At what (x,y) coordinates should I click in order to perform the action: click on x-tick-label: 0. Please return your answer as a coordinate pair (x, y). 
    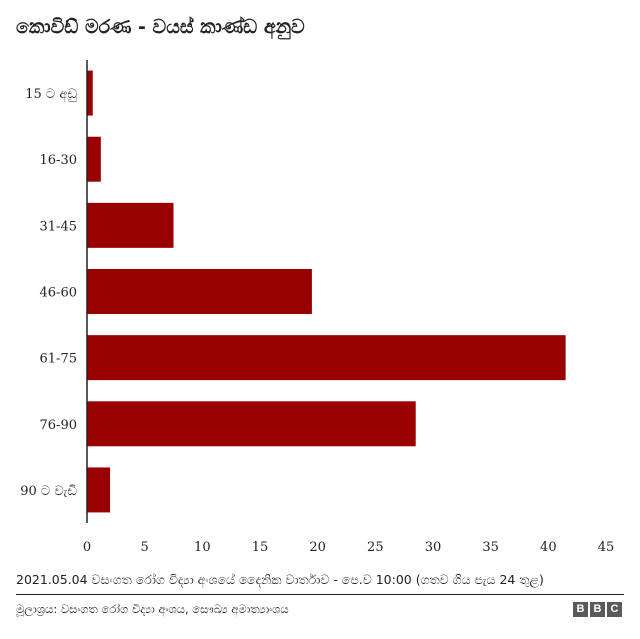
    Looking at the image, I should click on (87, 547).